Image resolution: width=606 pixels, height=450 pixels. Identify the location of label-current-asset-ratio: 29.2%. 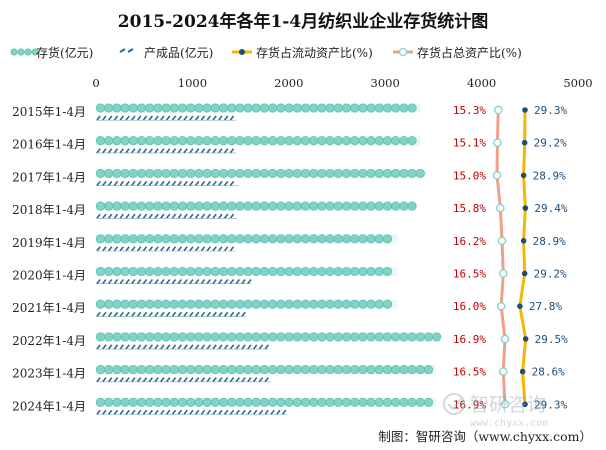
(550, 274).